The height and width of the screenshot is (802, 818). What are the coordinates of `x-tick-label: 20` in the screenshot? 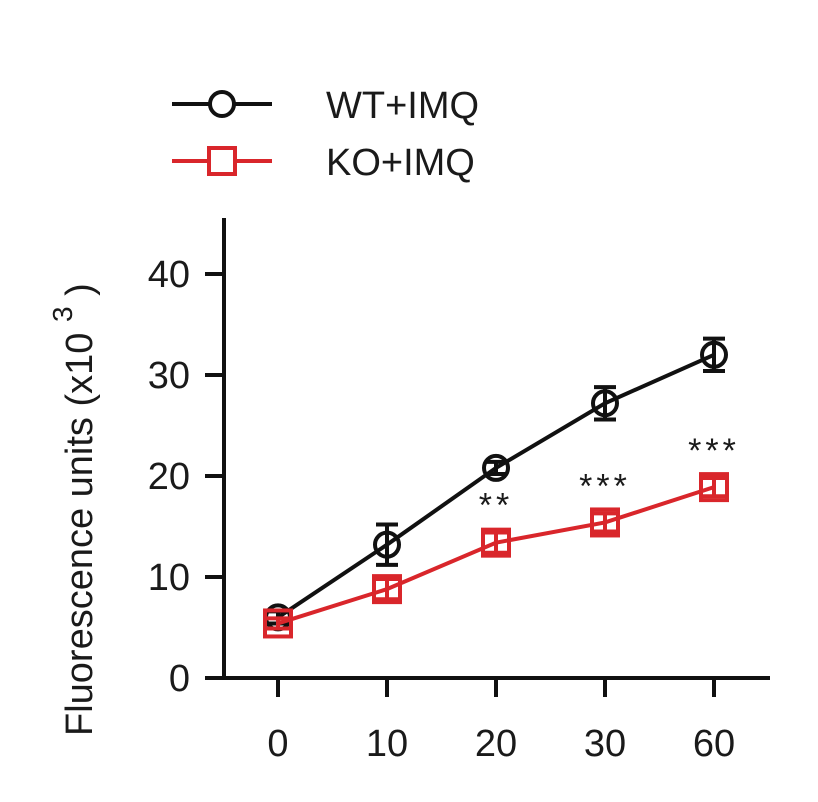 It's located at (496, 744).